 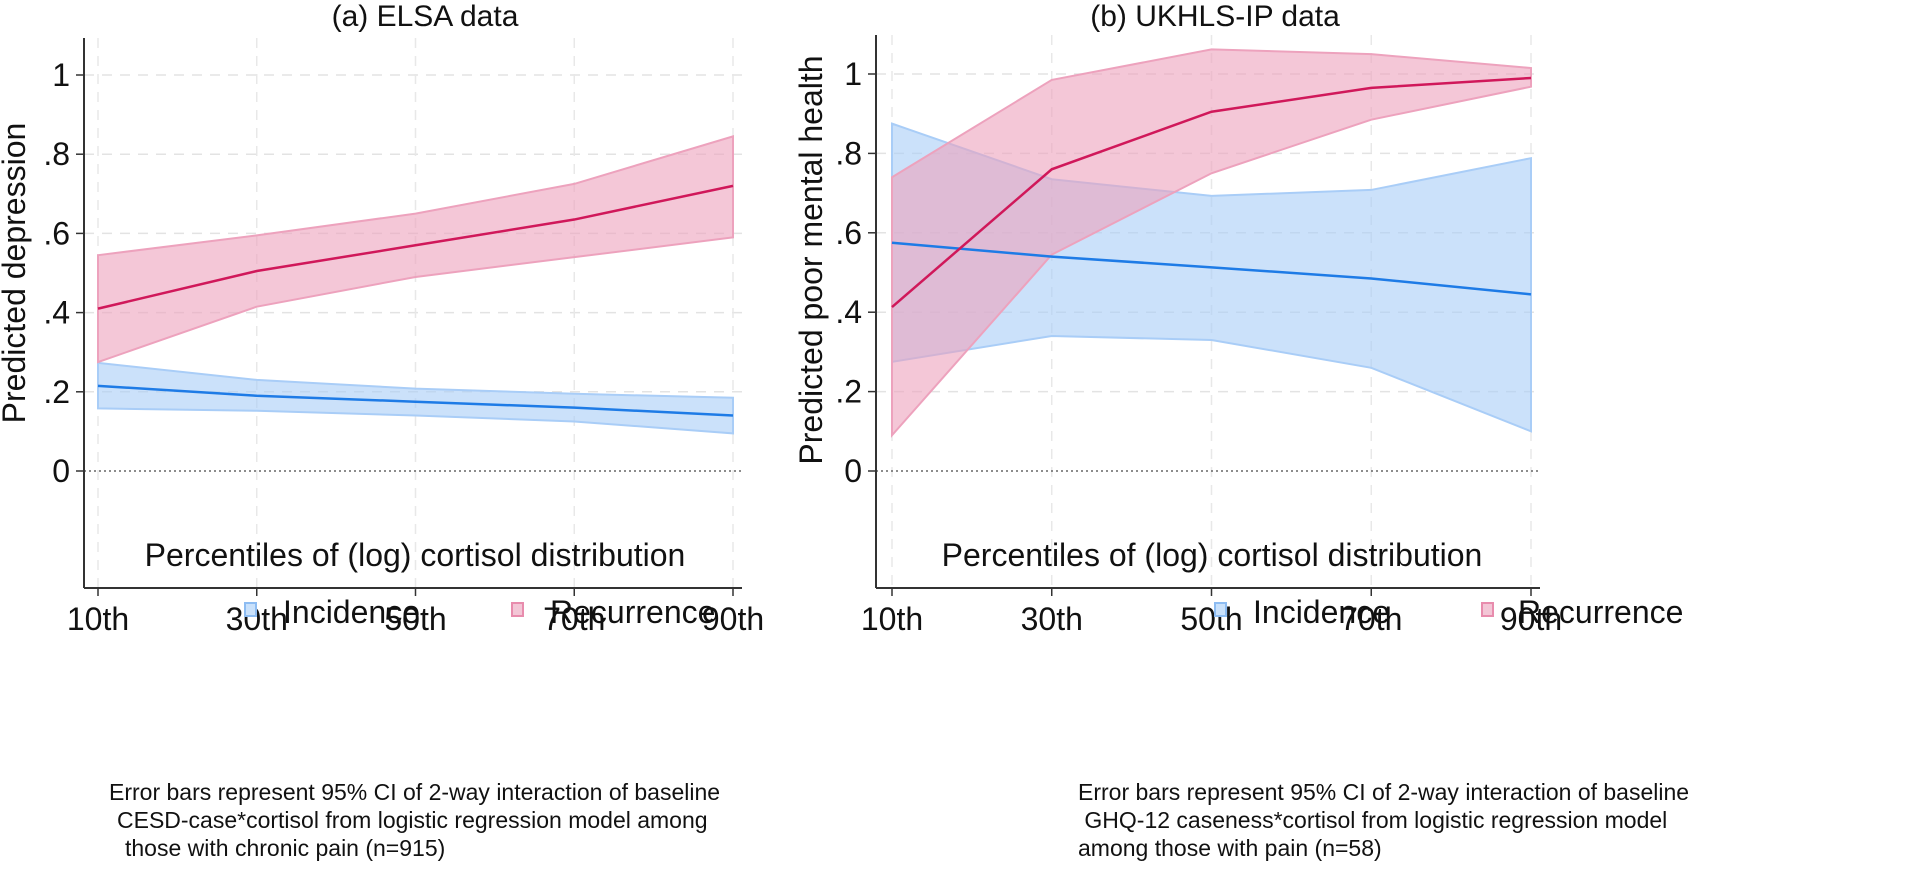 What do you see at coordinates (1215, 16) in the screenshot?
I see `panel-title-b: (b) UKHLS-IP data` at bounding box center [1215, 16].